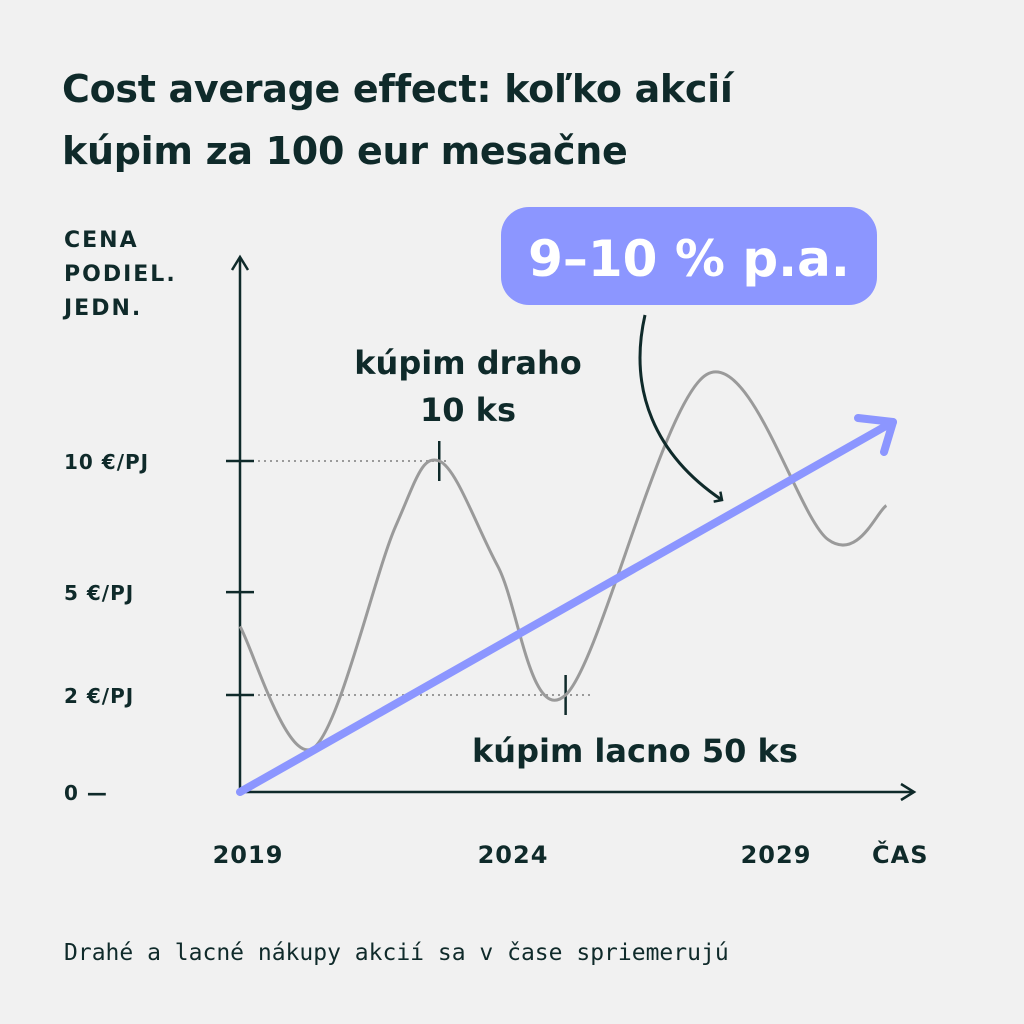 This screenshot has width=1024, height=1024. I want to click on x-axis-label: ČAS, so click(900, 854).